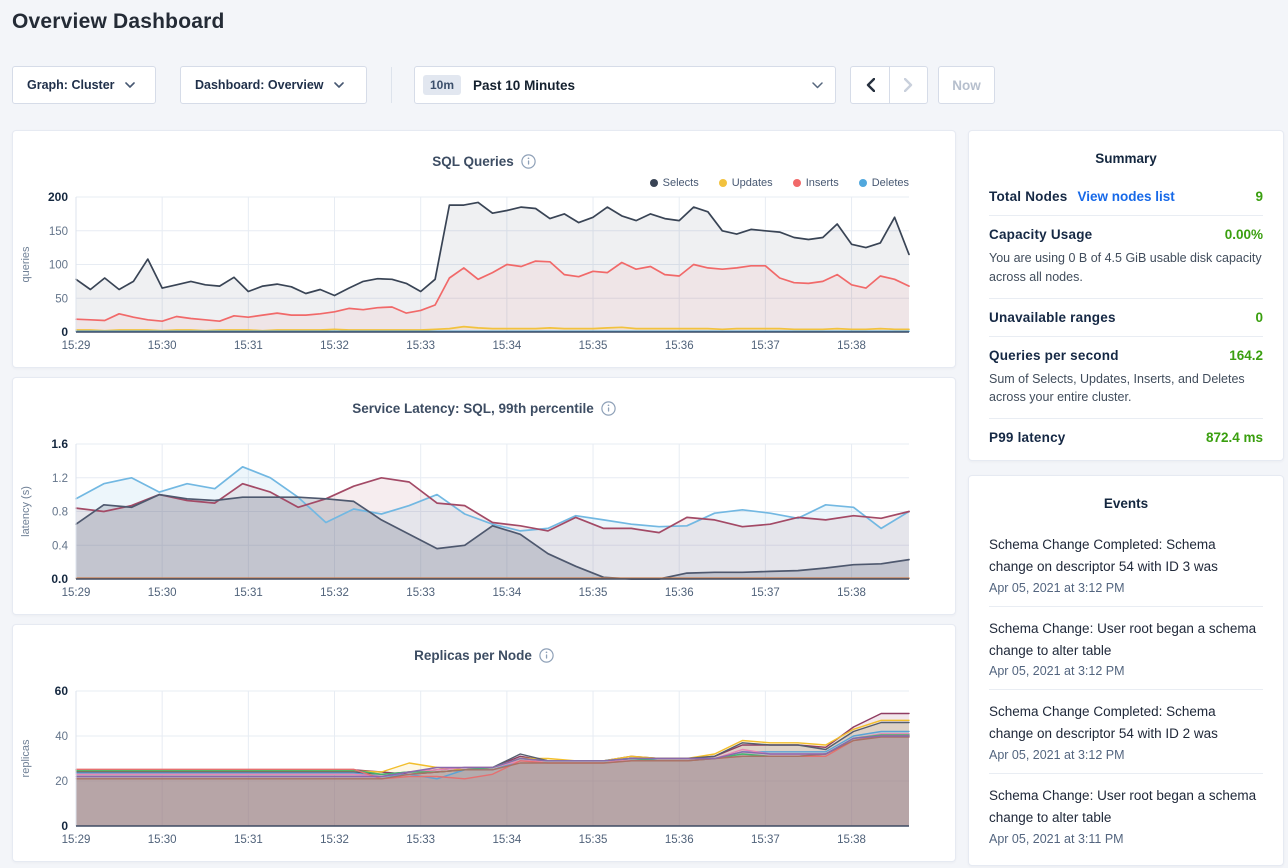 This screenshot has width=1288, height=868. Describe the element at coordinates (1057, 671) in the screenshot. I see `event-timestamp: Apr 05, 2021 at 3:12 PM` at that location.